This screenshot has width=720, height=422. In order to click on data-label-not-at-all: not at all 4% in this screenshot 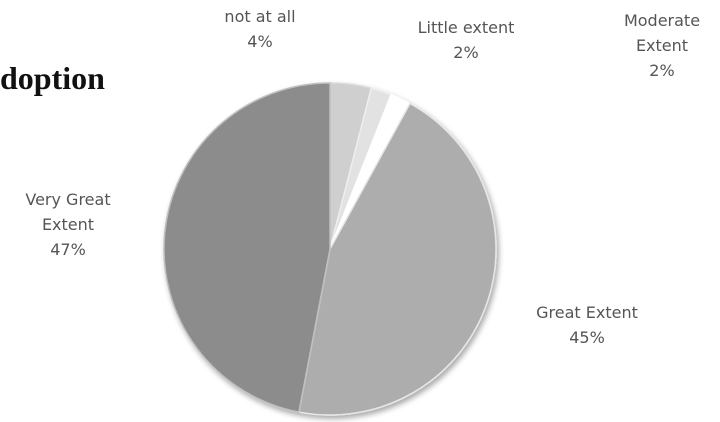, I will do `click(260, 29)`.